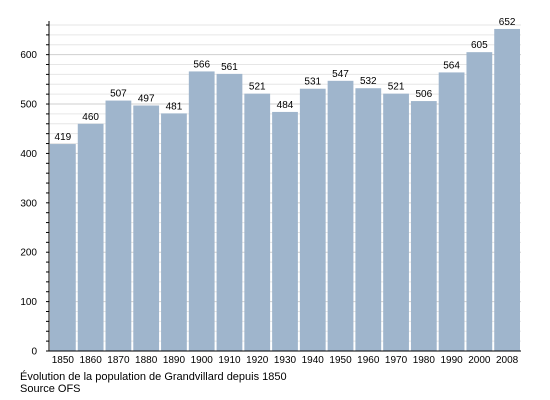 The image size is (550, 400). I want to click on bar-1950, so click(340, 215).